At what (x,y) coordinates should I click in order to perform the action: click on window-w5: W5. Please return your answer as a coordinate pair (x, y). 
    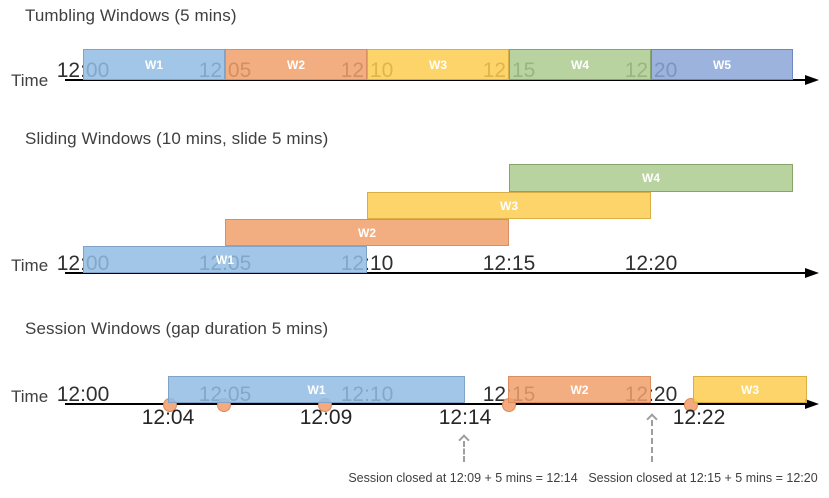
    Looking at the image, I should click on (722, 64).